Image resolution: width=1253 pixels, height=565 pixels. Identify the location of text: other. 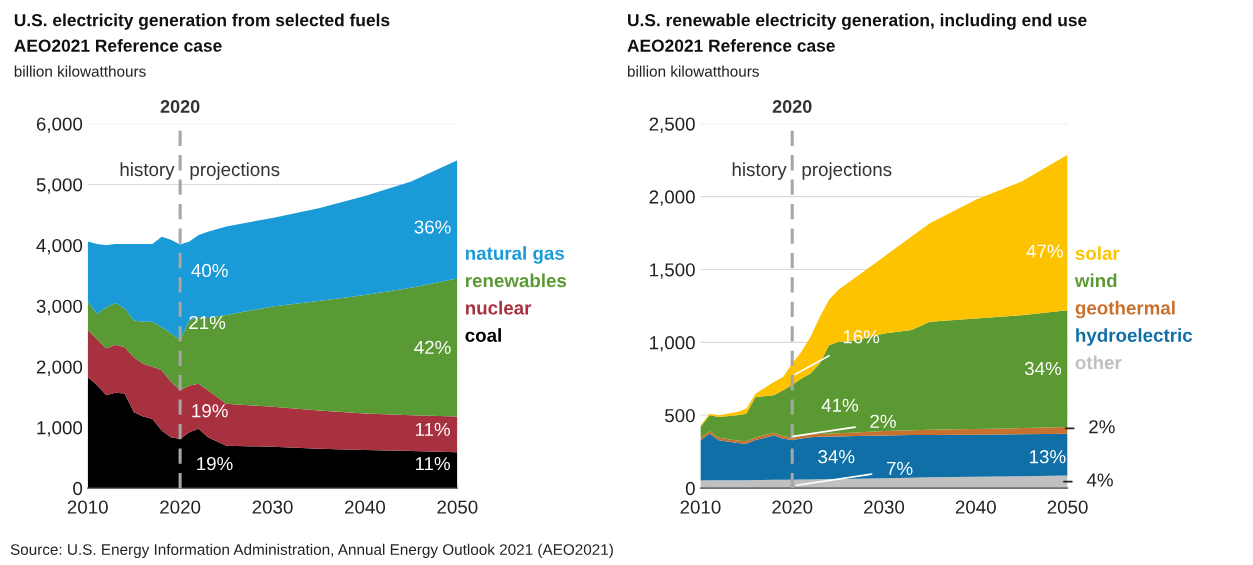
(1098, 362).